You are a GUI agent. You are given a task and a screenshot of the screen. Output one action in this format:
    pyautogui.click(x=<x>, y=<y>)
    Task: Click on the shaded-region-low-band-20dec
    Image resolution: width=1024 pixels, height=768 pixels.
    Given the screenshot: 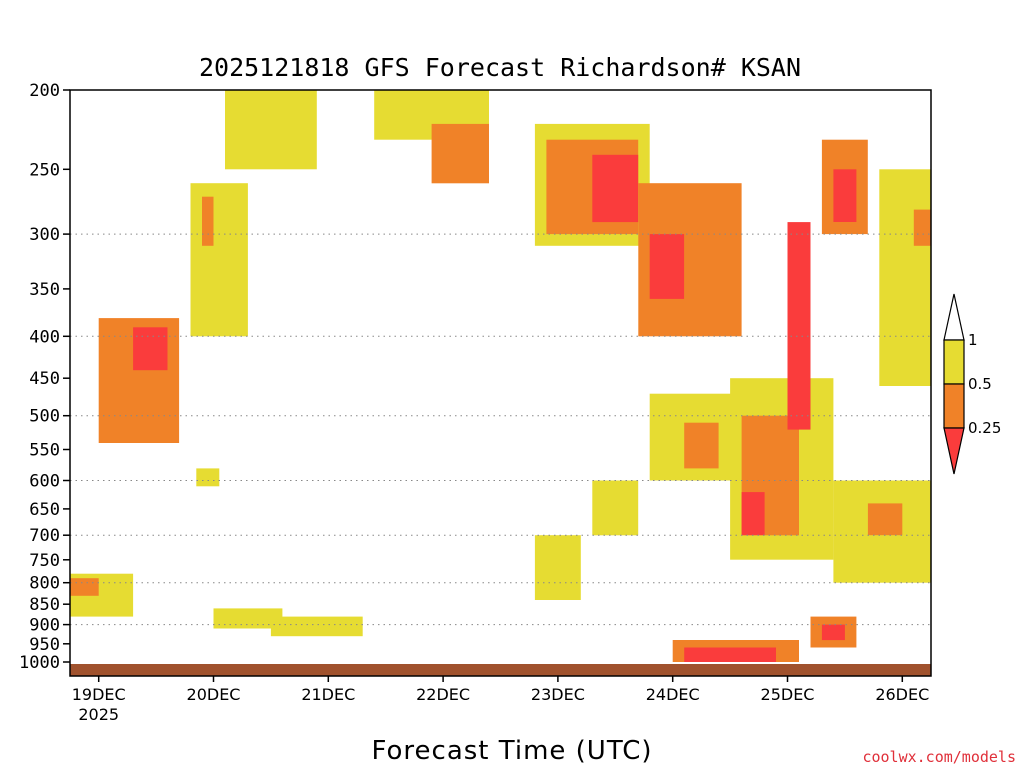 What is the action you would take?
    pyautogui.click(x=248, y=618)
    